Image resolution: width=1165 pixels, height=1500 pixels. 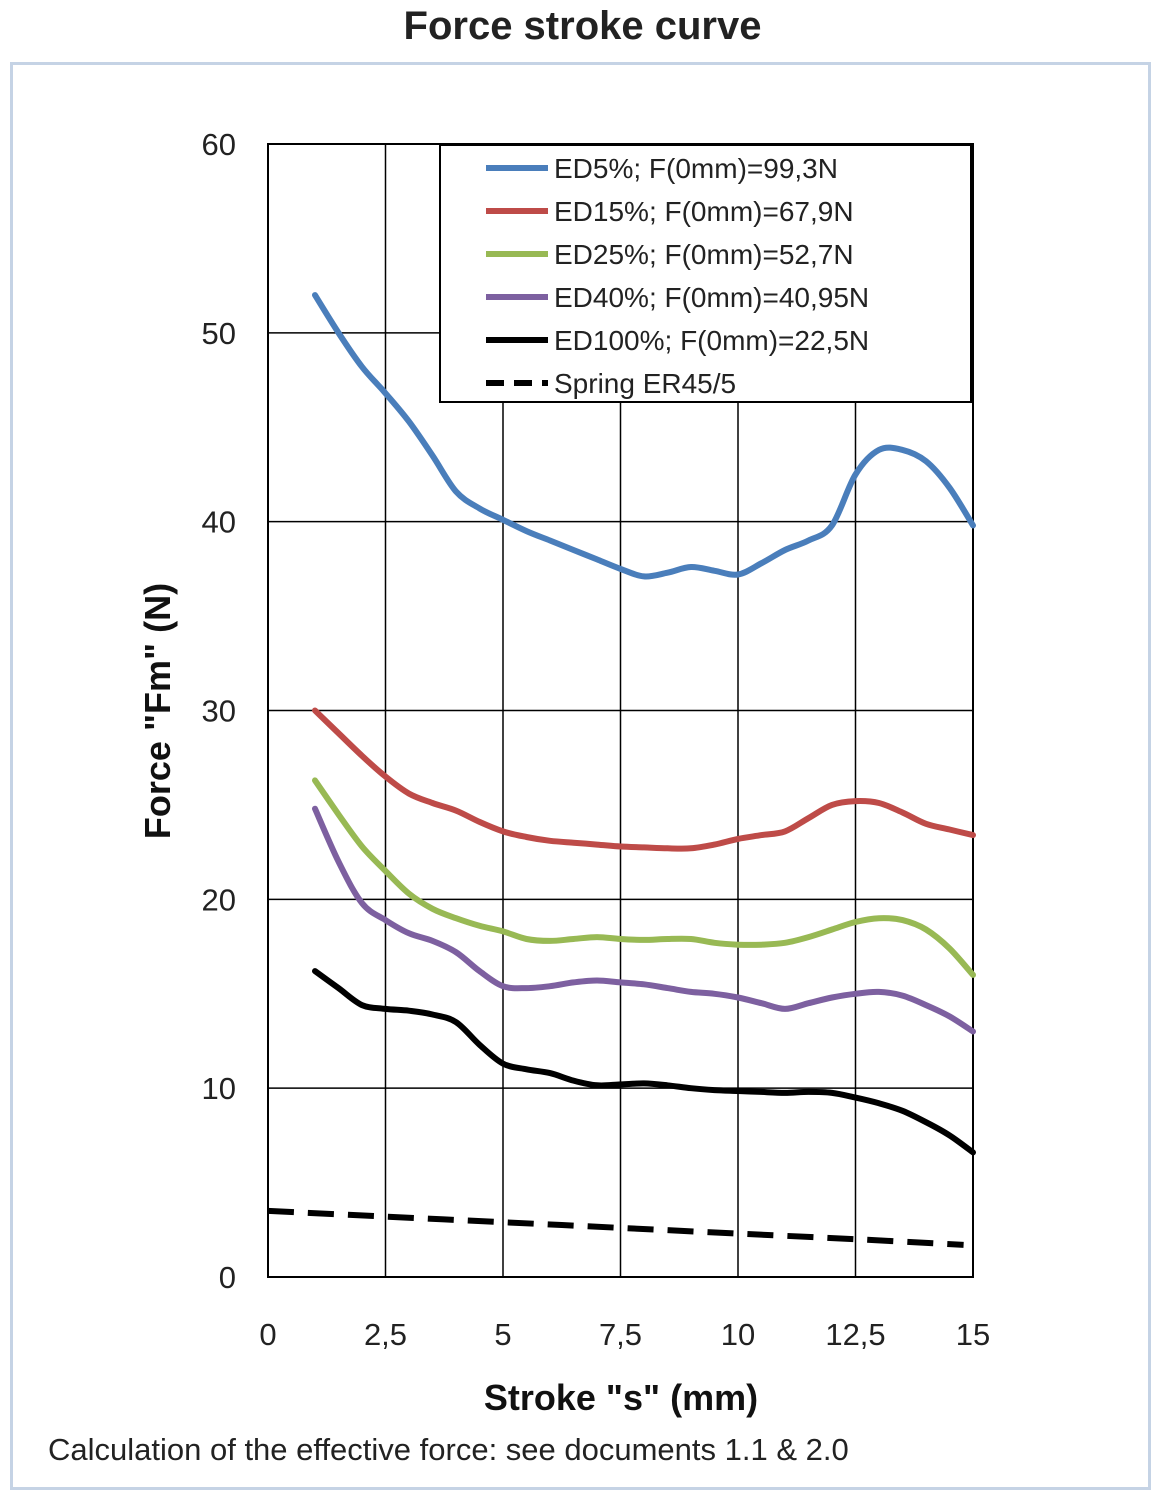 I want to click on y-tick-label: 50, so click(x=219, y=333).